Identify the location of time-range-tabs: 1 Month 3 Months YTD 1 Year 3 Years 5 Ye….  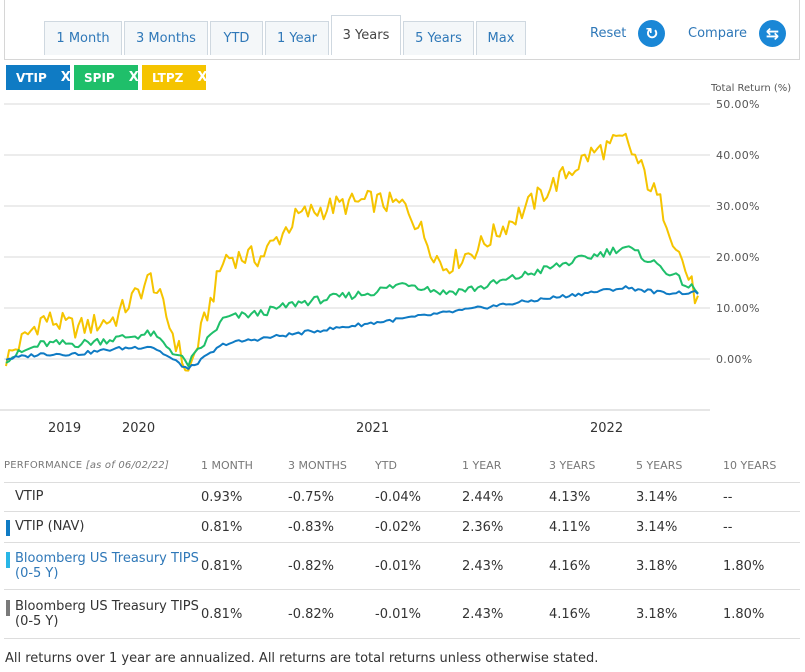
(286, 35).